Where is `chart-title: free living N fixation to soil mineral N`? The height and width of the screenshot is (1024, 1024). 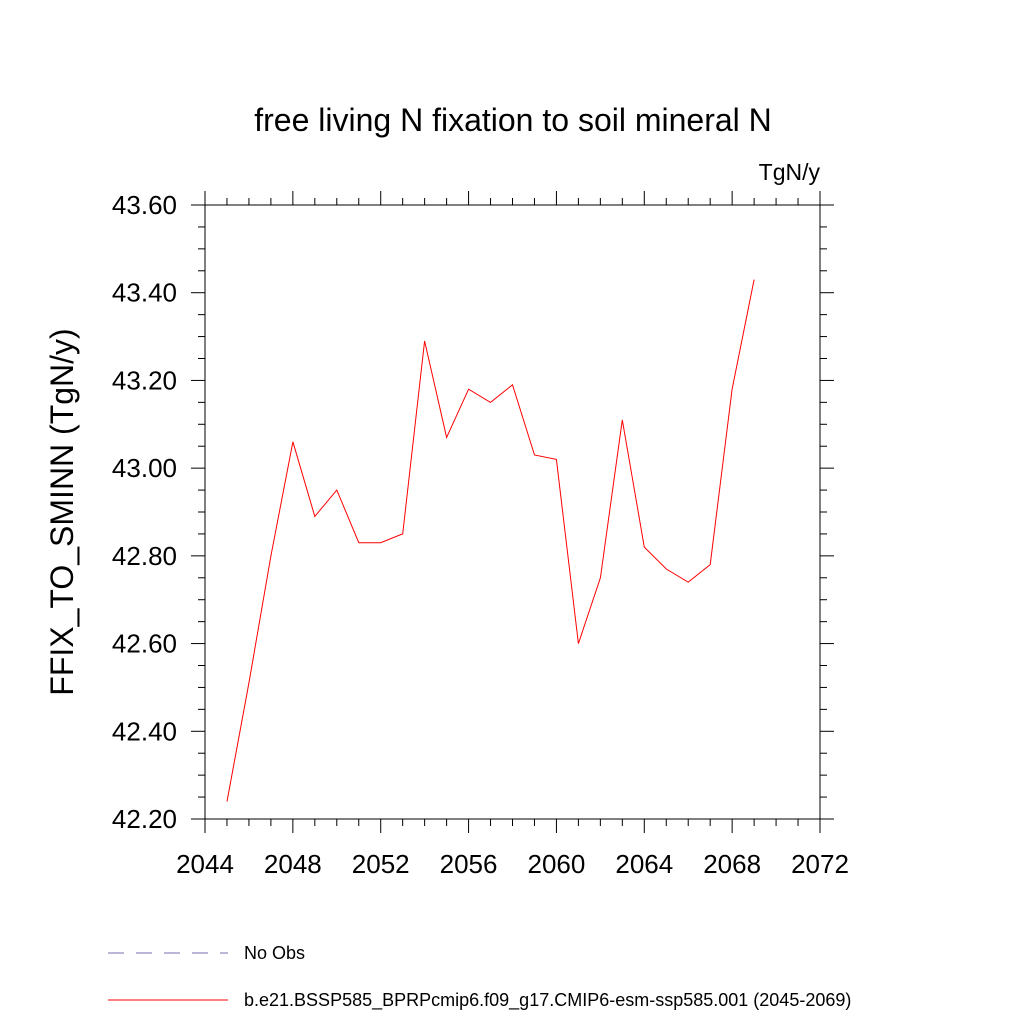 chart-title: free living N fixation to soil mineral N is located at coordinates (513, 120).